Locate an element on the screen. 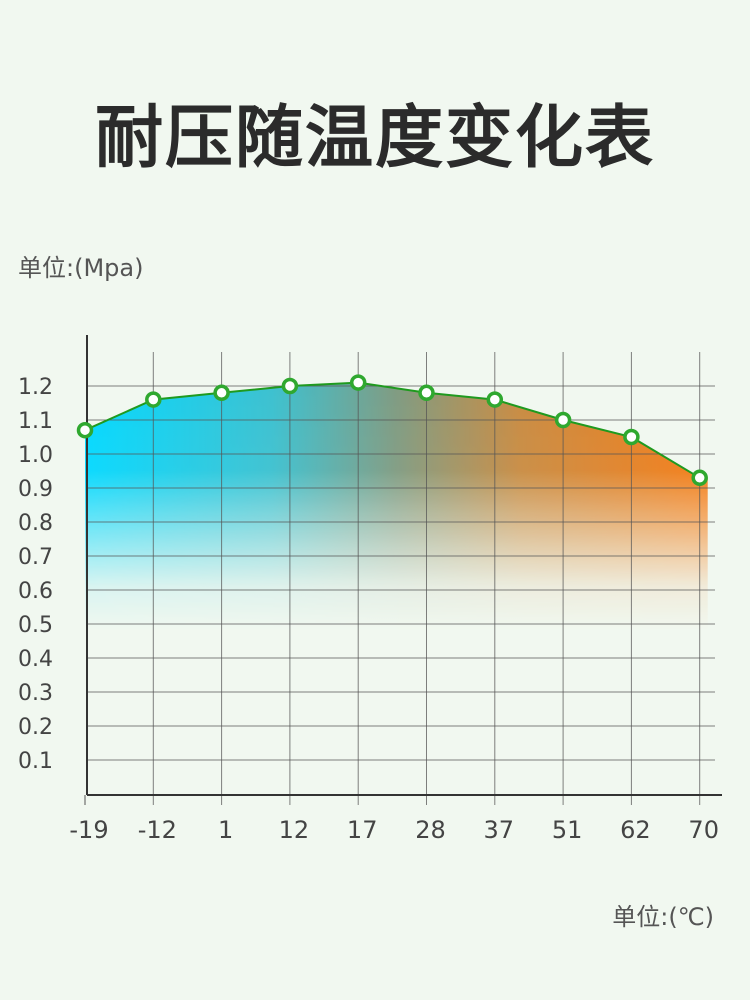 Image resolution: width=750 pixels, height=1000 pixels. y-tick-label: 1.0 is located at coordinates (35, 455).